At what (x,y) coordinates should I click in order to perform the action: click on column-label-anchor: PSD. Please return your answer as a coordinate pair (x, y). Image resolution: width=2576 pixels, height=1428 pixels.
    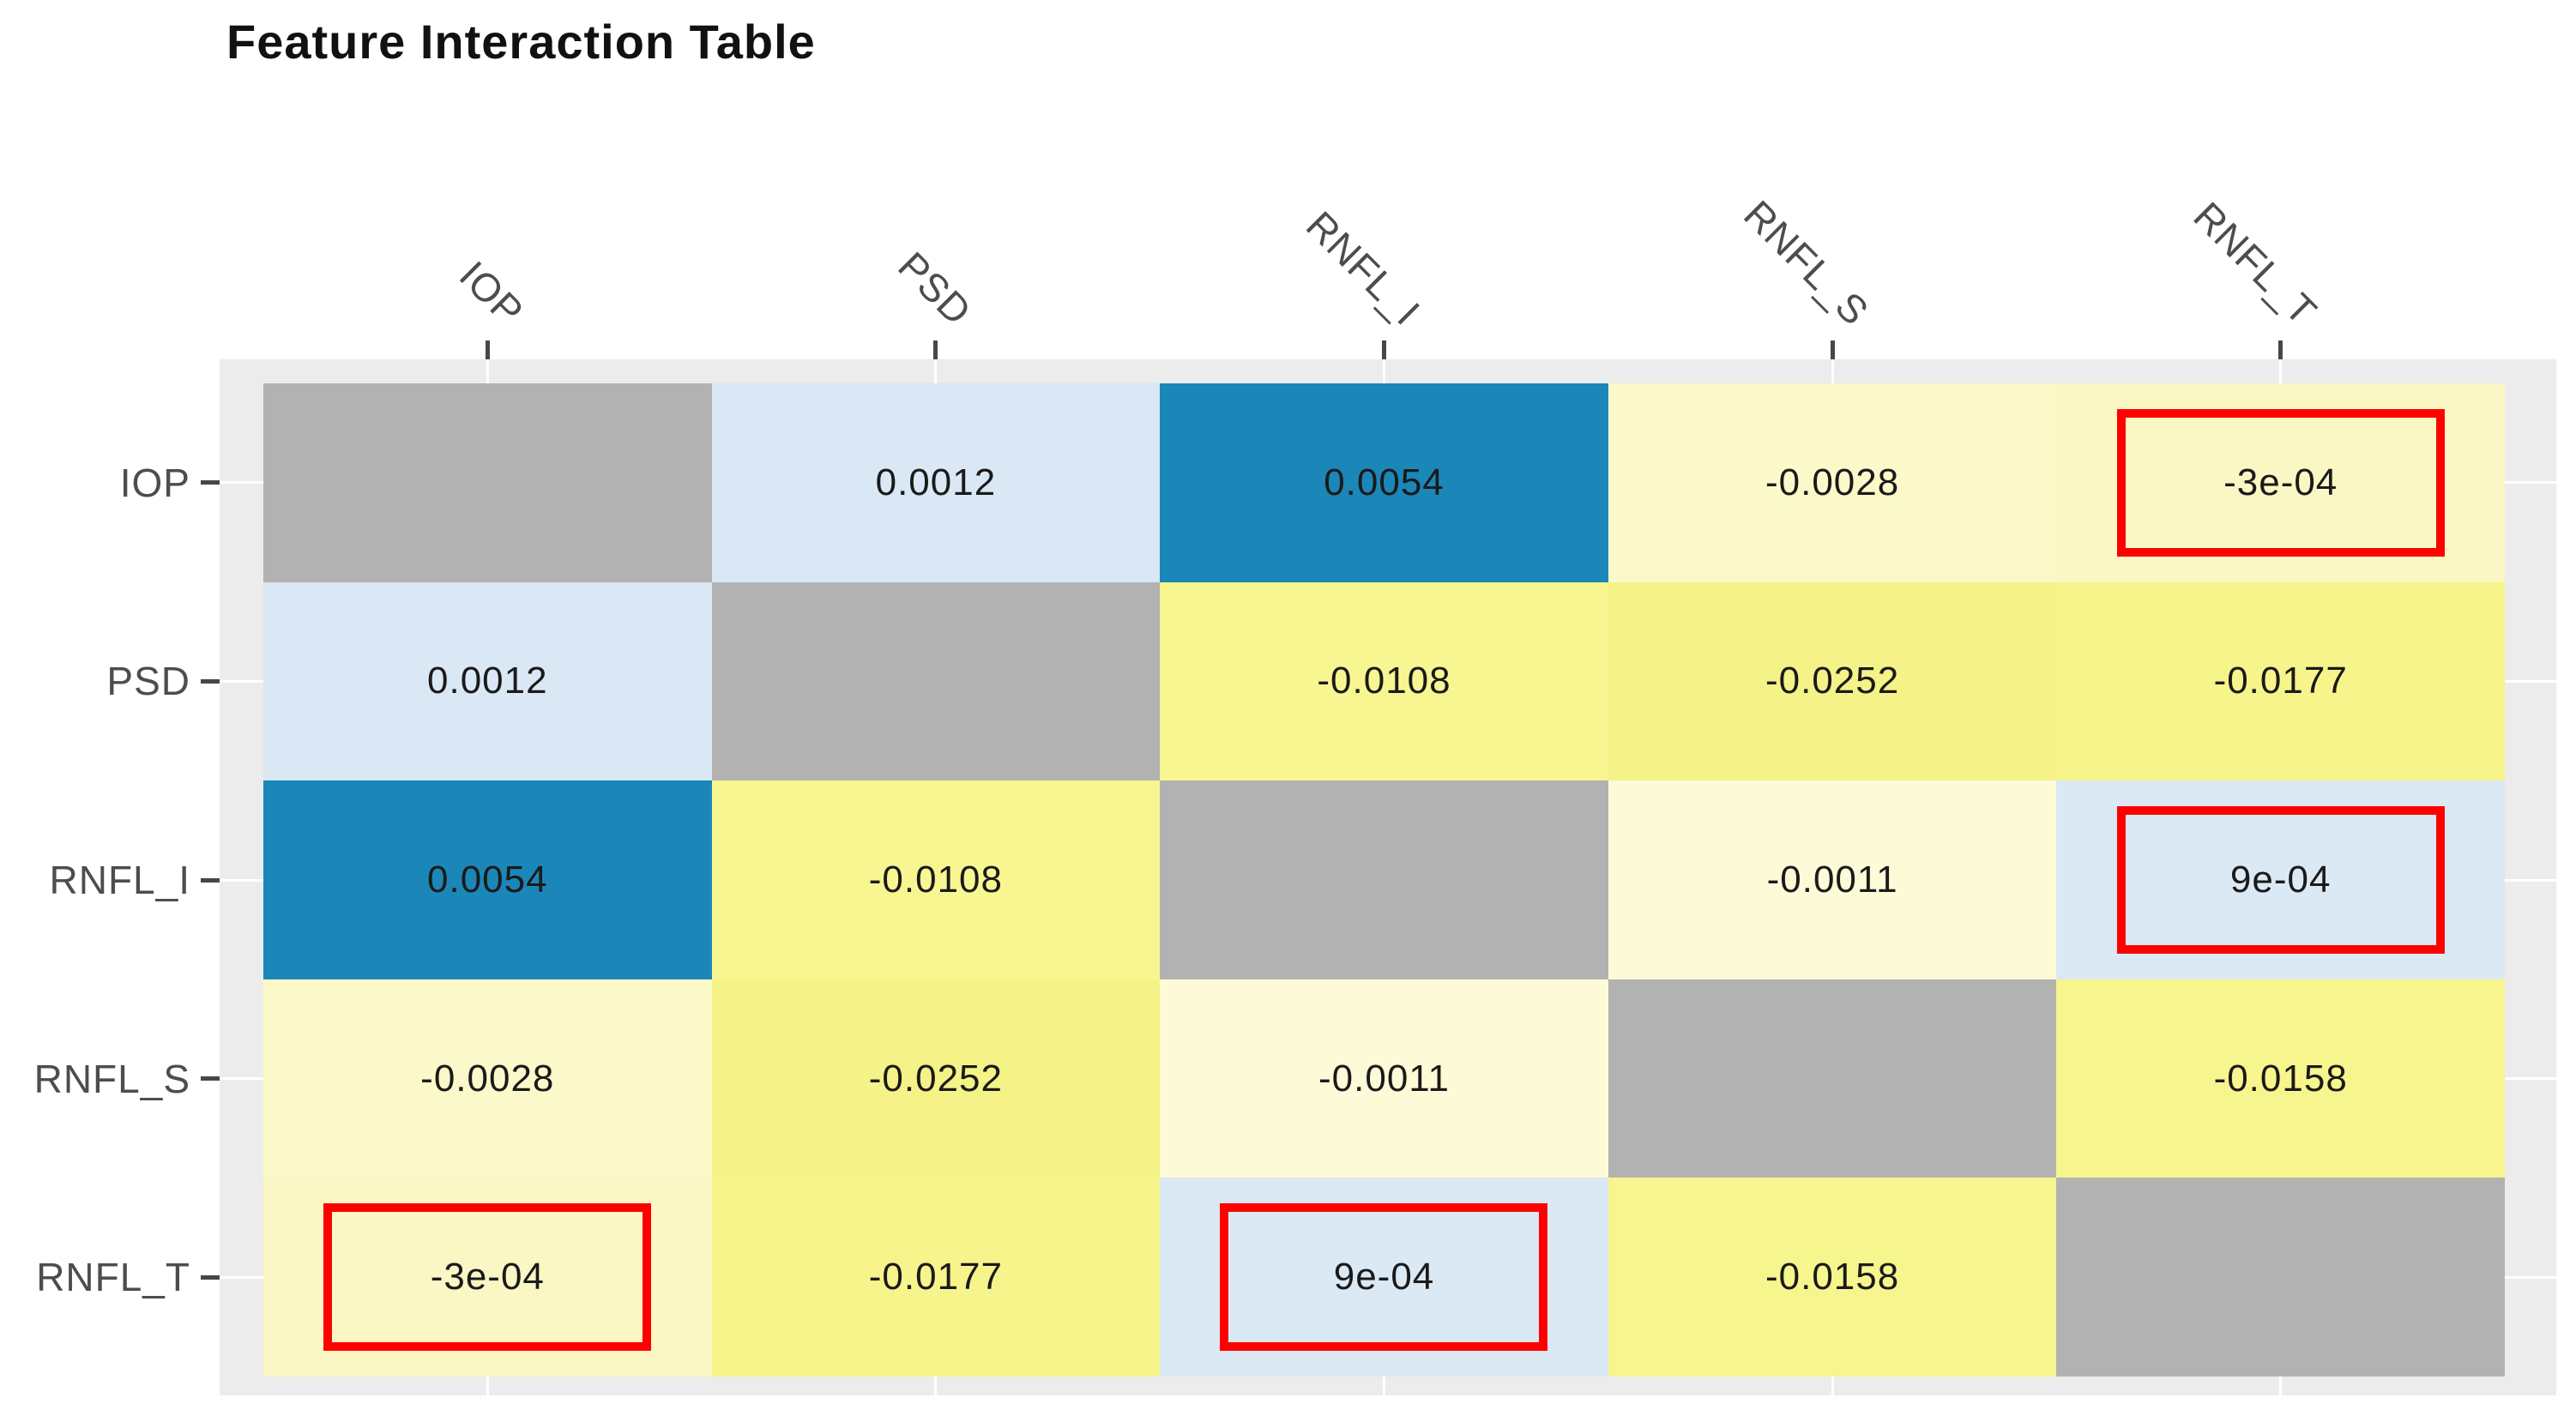
    Looking at the image, I should click on (784, 289).